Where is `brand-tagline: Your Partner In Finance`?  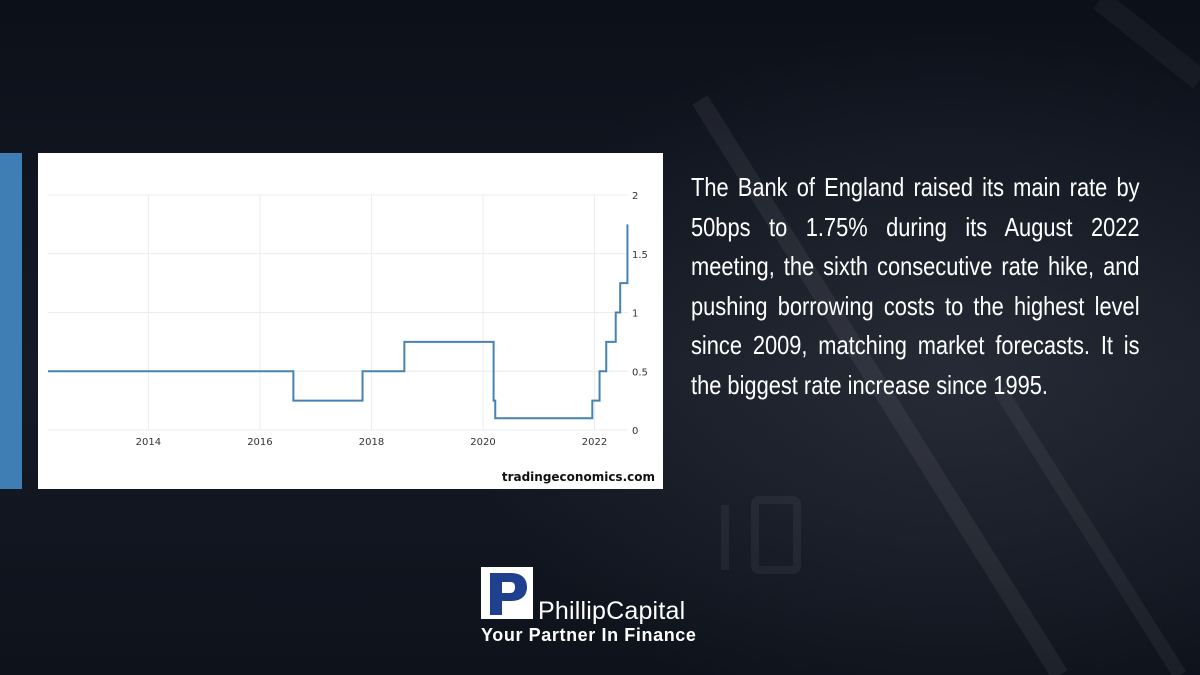
brand-tagline: Your Partner In Finance is located at coordinates (589, 635).